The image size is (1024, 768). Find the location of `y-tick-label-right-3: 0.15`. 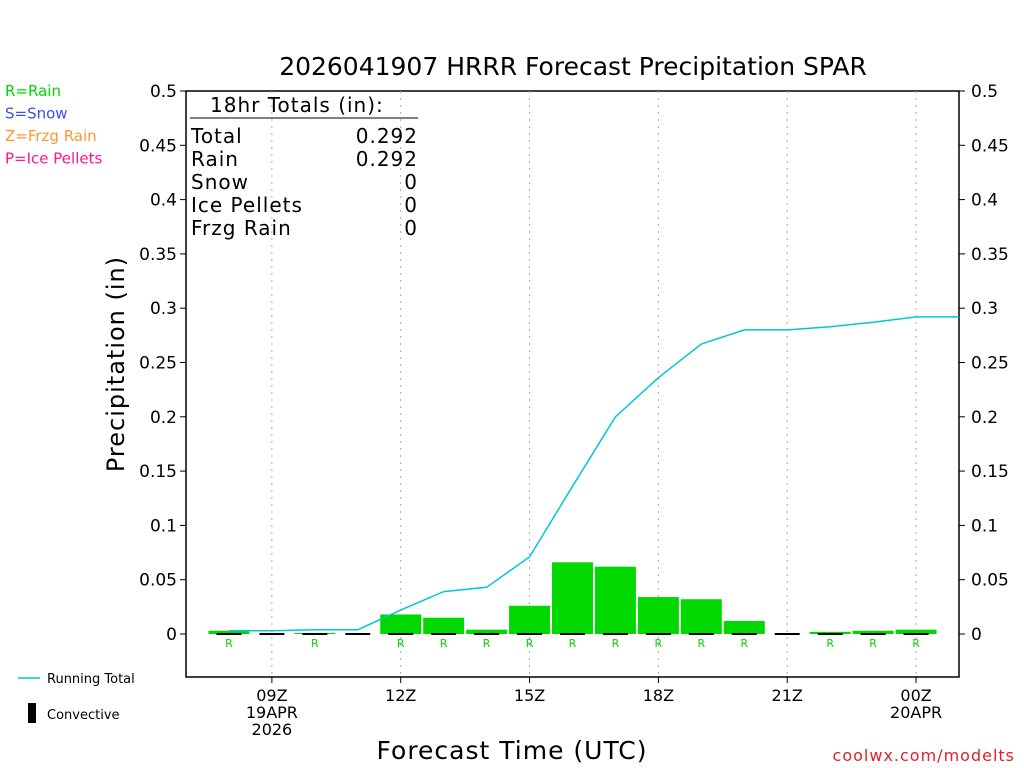

y-tick-label-right-3: 0.15 is located at coordinates (990, 472).